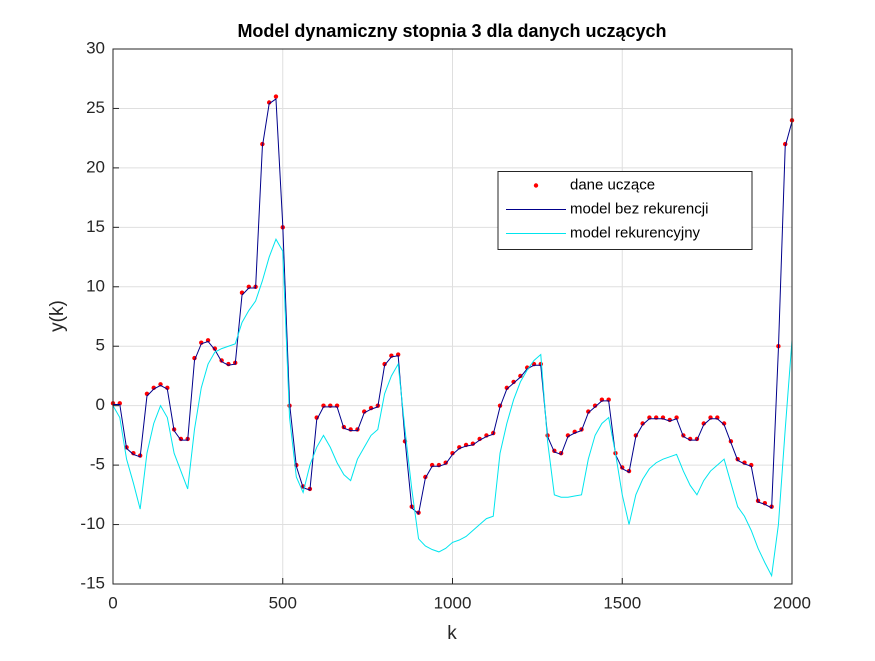 This screenshot has width=875, height=661. What do you see at coordinates (92, 582) in the screenshot?
I see `y-tick-label: -15` at bounding box center [92, 582].